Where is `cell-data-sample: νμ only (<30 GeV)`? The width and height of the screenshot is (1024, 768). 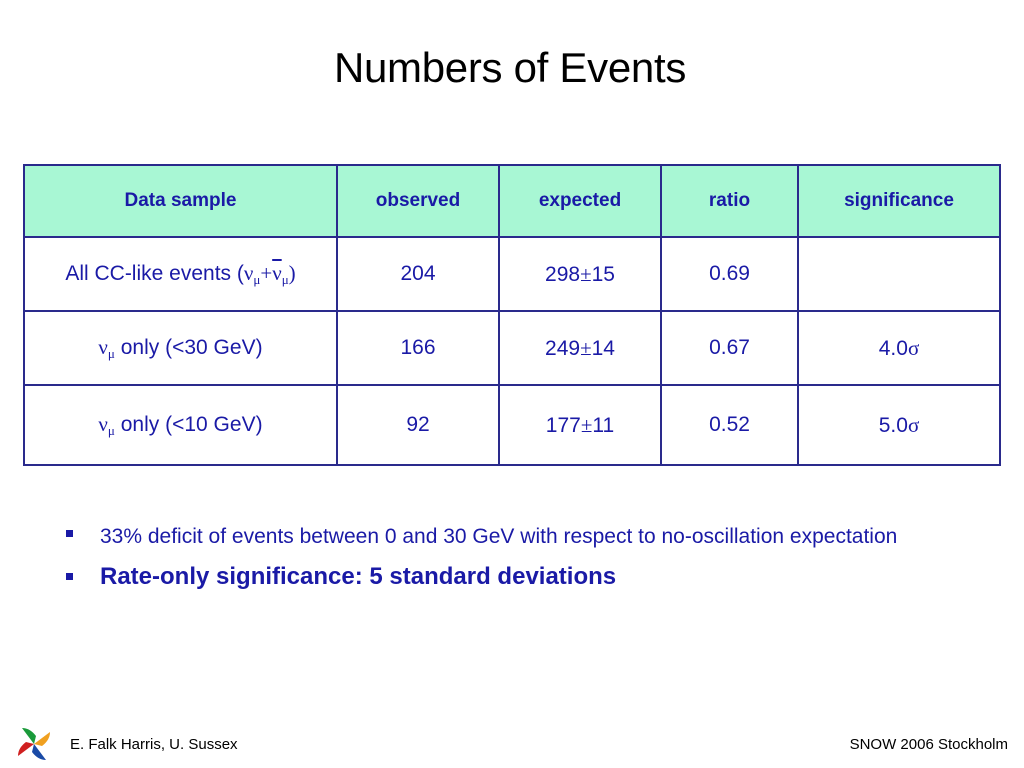 cell-data-sample: νμ only (<30 GeV) is located at coordinates (180, 348).